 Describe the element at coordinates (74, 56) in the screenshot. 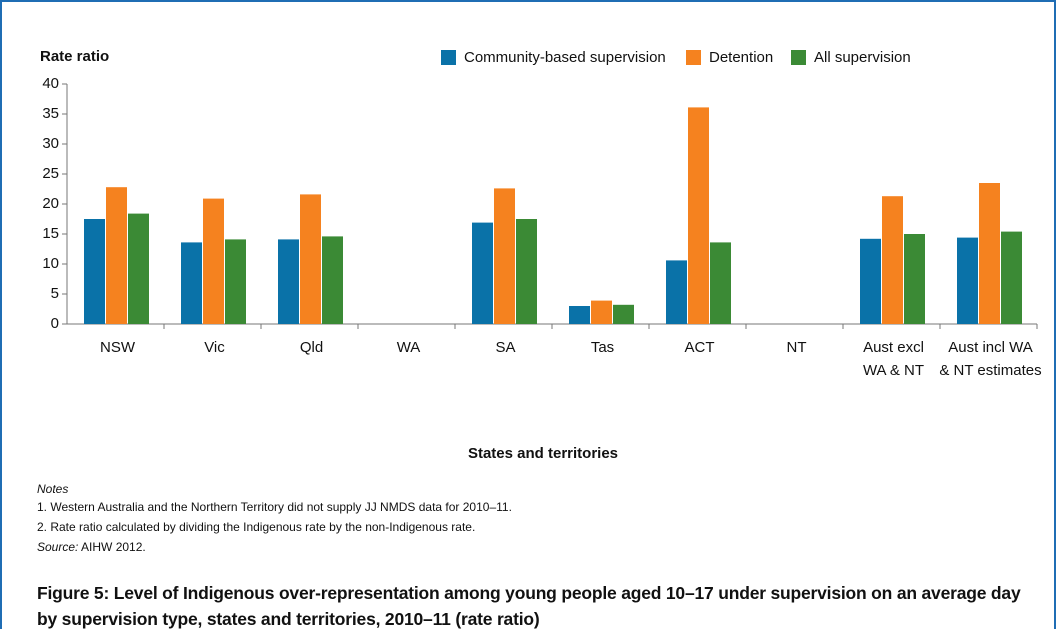

I see `y-axis-title: Rate ratio` at that location.